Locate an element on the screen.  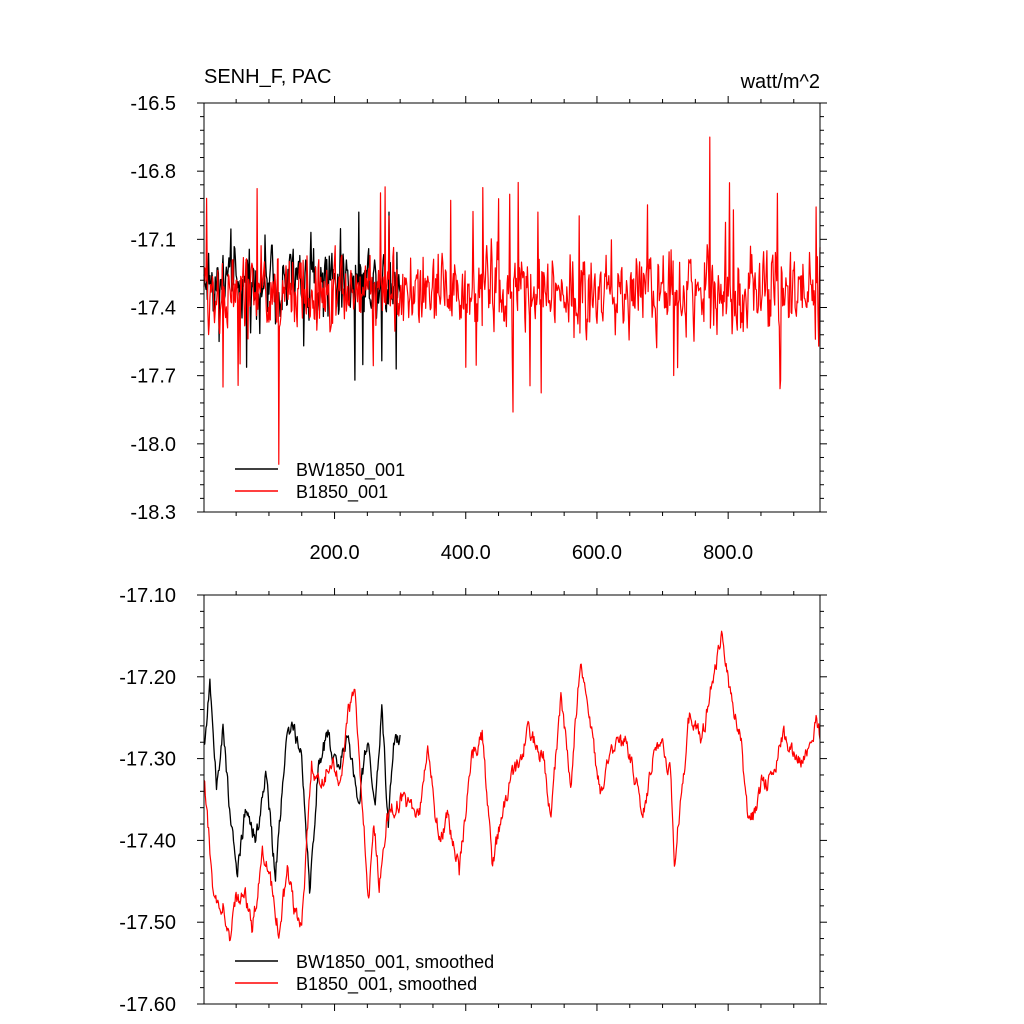
legend-label: B1850_001, smoothed is located at coordinates (386, 984).